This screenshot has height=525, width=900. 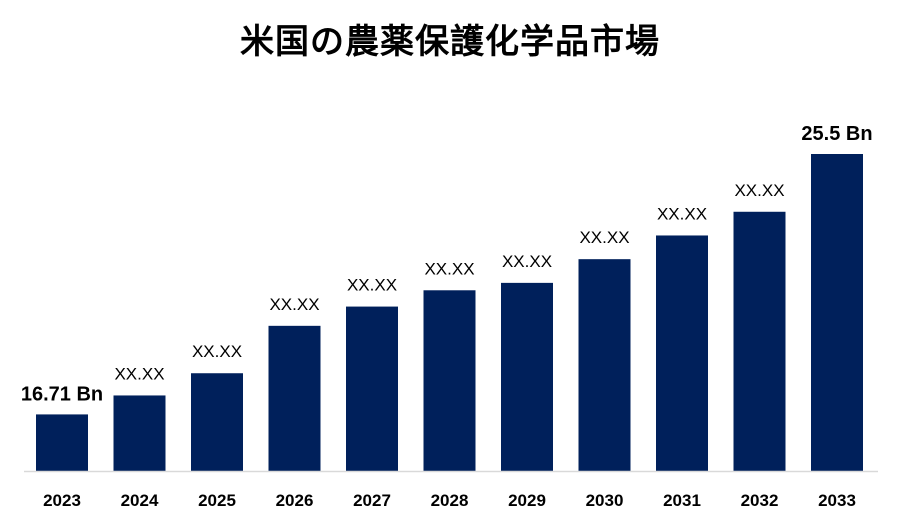 What do you see at coordinates (449, 380) in the screenshot?
I see `bar-2028` at bounding box center [449, 380].